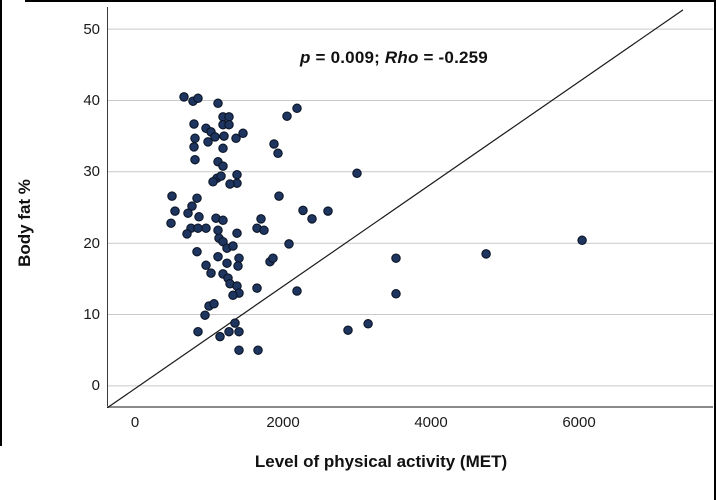 This screenshot has height=500, width=716. Describe the element at coordinates (135, 422) in the screenshot. I see `x-tick-label: 0` at that location.